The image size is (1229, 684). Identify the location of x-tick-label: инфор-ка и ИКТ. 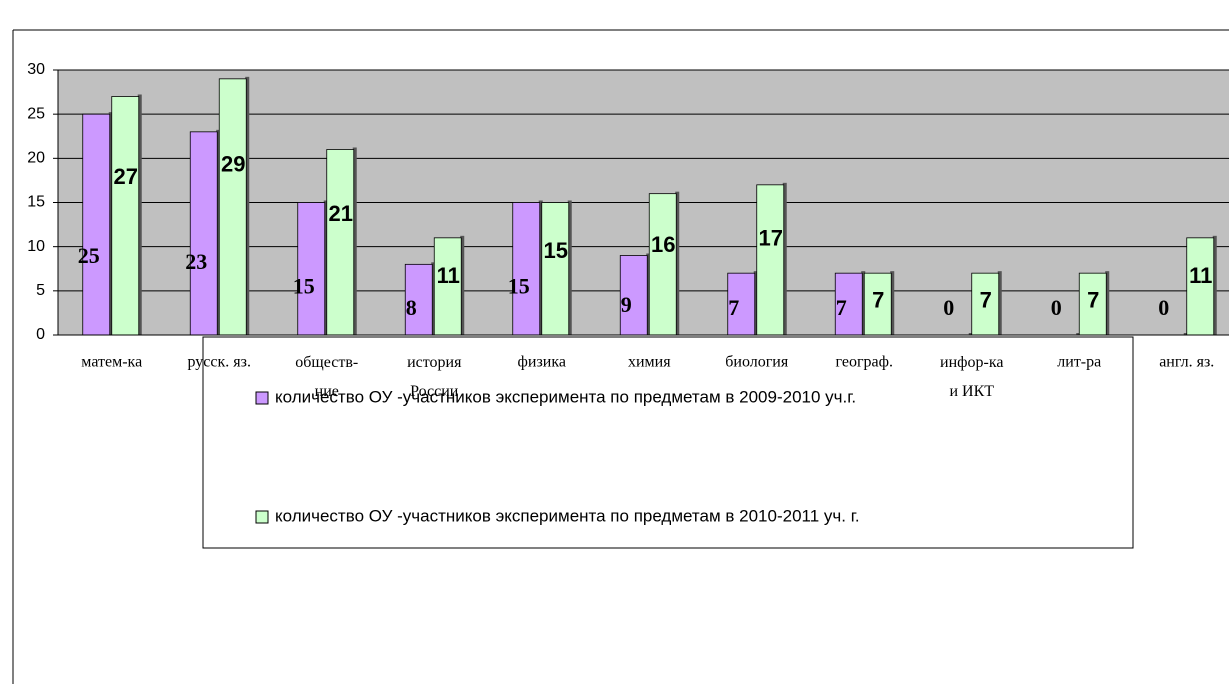
(971, 377).